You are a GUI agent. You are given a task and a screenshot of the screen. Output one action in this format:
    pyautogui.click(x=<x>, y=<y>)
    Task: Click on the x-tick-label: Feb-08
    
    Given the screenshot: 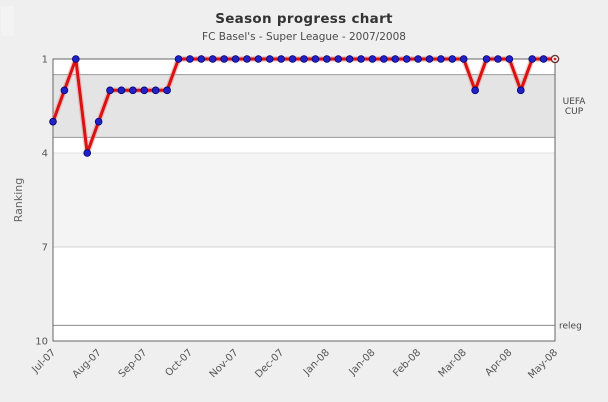 What is the action you would take?
    pyautogui.click(x=407, y=363)
    